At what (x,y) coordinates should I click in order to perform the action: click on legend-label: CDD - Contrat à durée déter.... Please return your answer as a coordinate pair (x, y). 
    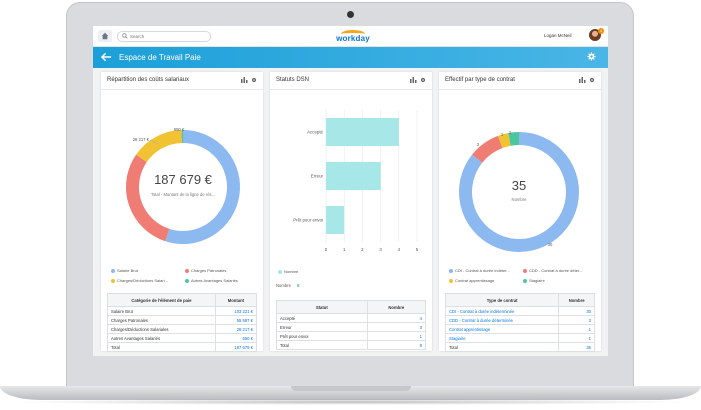
    Looking at the image, I should click on (556, 270).